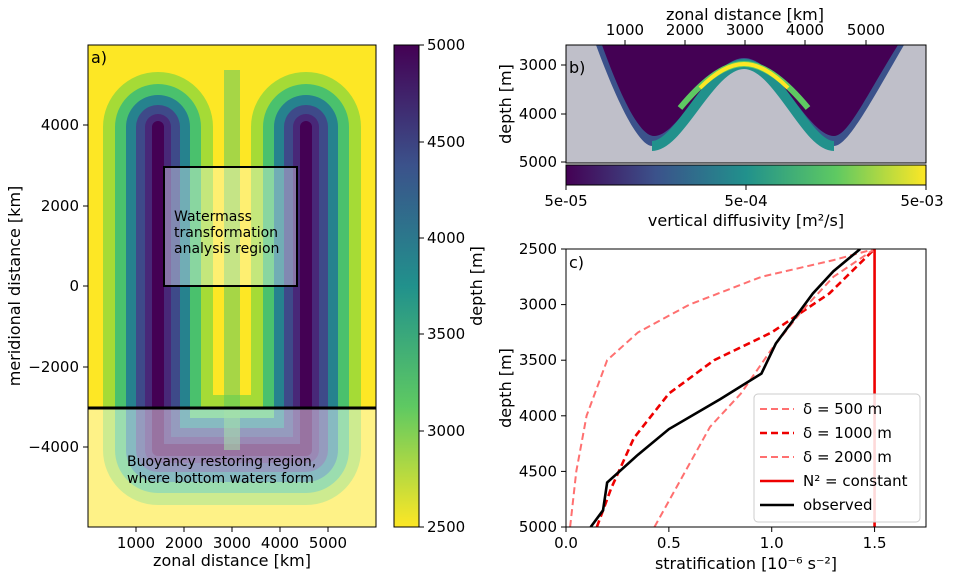 Image resolution: width=956 pixels, height=581 pixels. Describe the element at coordinates (576, 262) in the screenshot. I see `panel-c-label: c)` at that location.